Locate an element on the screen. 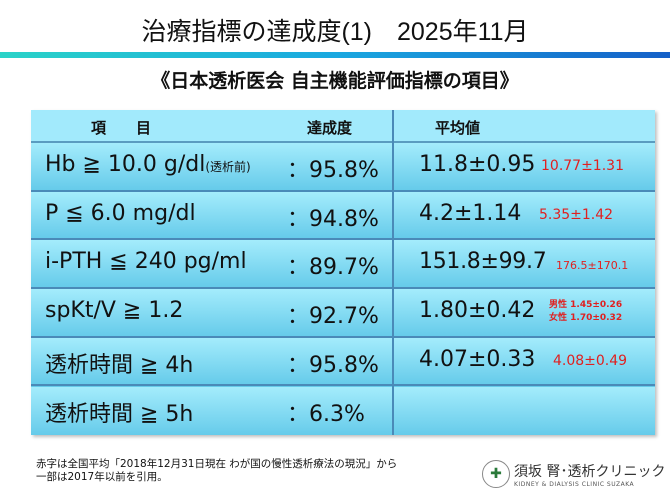  table-row: 透析時間 ≧ 4h ：95.8% 4.07±0.33 4.08±0.49 is located at coordinates (343, 362).